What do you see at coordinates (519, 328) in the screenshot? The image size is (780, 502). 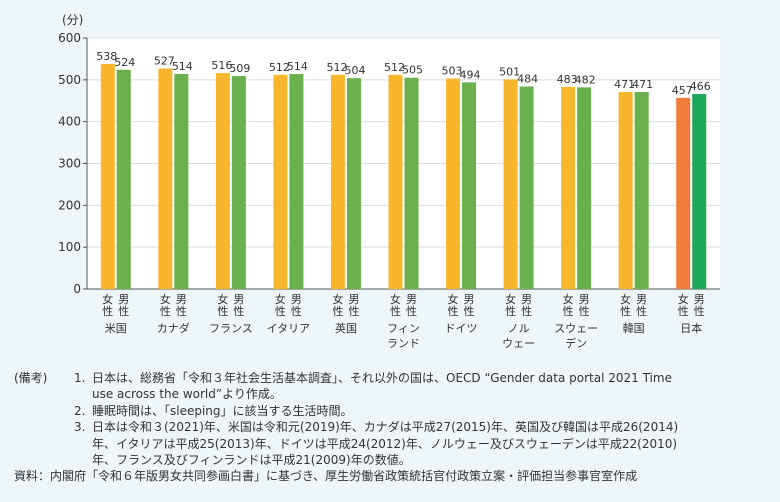 I see `country-label: ノル` at bounding box center [519, 328].